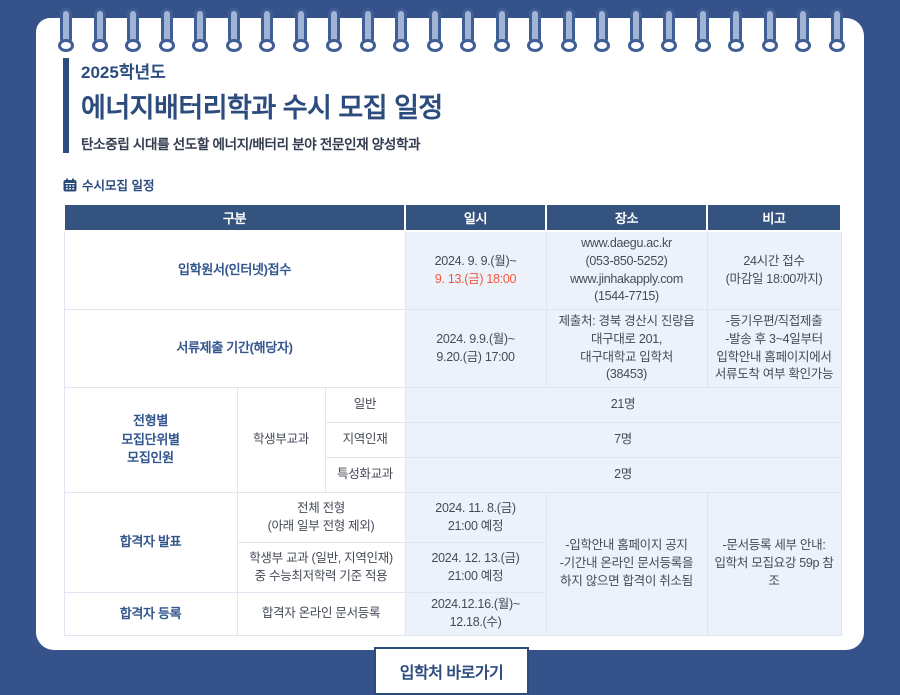 The image size is (900, 695). What do you see at coordinates (234, 348) in the screenshot?
I see `cell-documents-category: 서류제출 기간(해당자)` at bounding box center [234, 348].